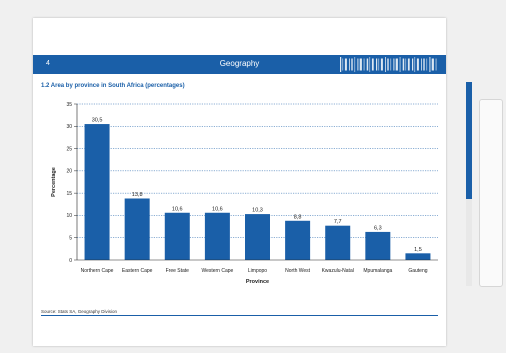  I want to click on x-tick-label: Limpopo, so click(257, 271).